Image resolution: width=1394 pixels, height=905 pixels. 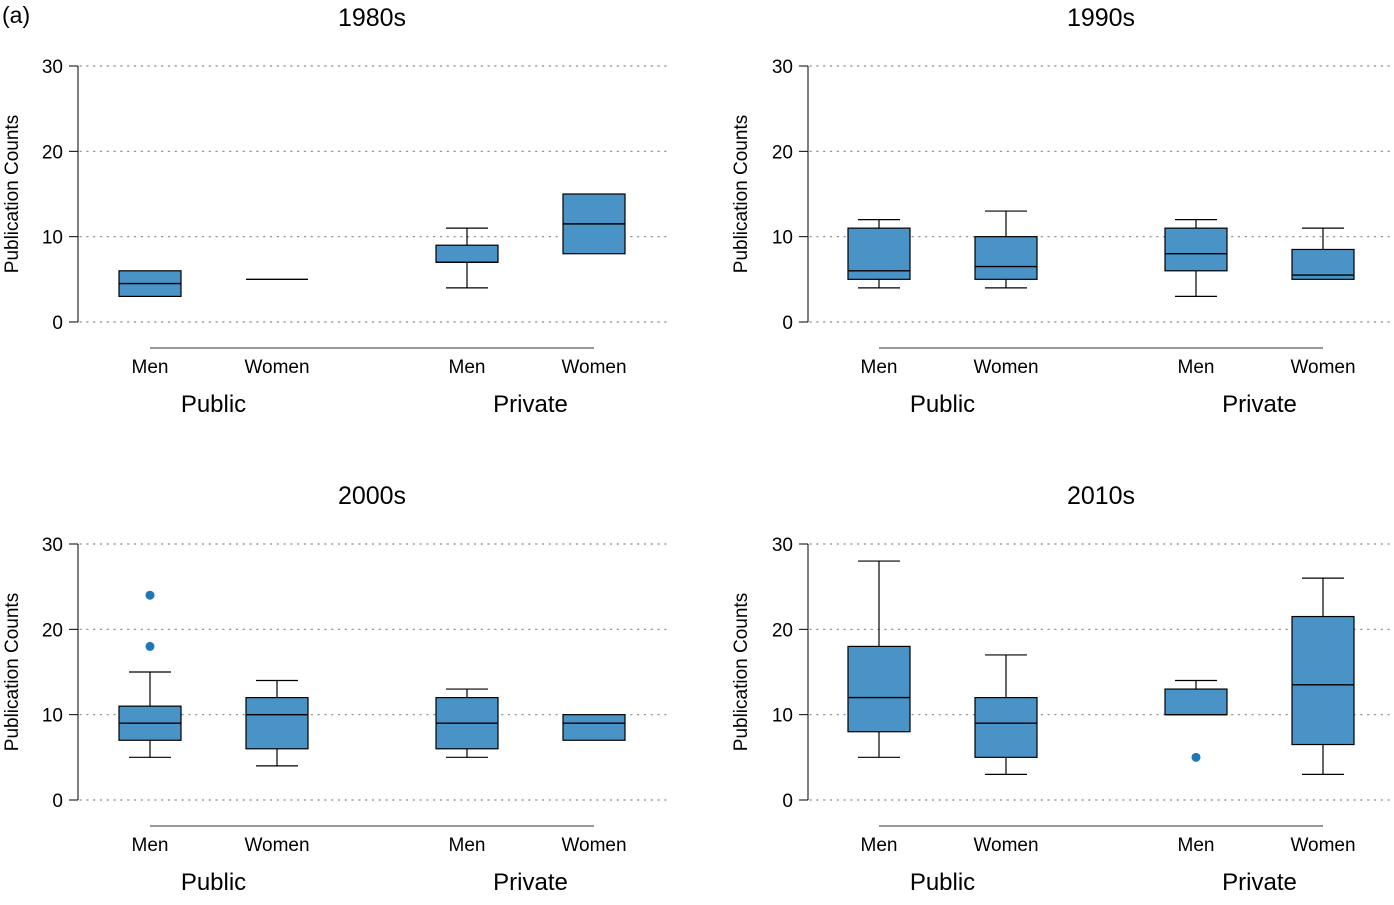 I want to click on chart-title: 2000s, so click(x=372, y=496).